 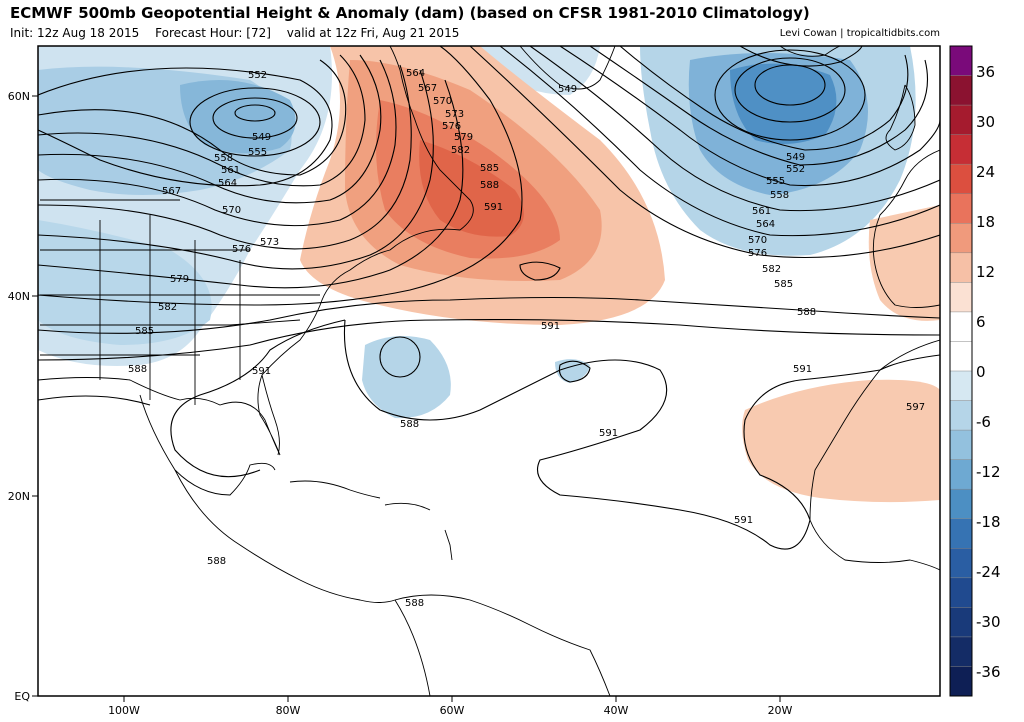 What do you see at coordinates (985, 72) in the screenshot?
I see `colorbar-tick: 36` at bounding box center [985, 72].